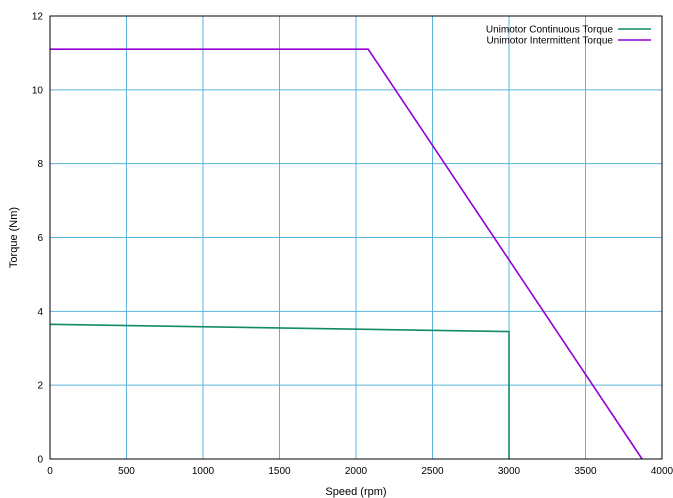  Describe the element at coordinates (355, 492) in the screenshot. I see `x-axis-label: Speed (rpm)` at that location.